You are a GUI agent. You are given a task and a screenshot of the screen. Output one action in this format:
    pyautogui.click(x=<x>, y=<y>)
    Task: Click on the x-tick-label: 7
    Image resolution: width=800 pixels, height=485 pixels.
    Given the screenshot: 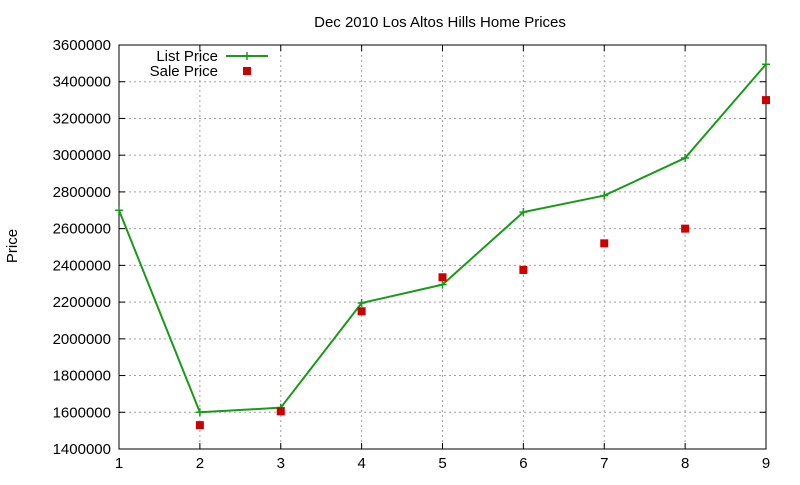 What is the action you would take?
    pyautogui.click(x=604, y=463)
    